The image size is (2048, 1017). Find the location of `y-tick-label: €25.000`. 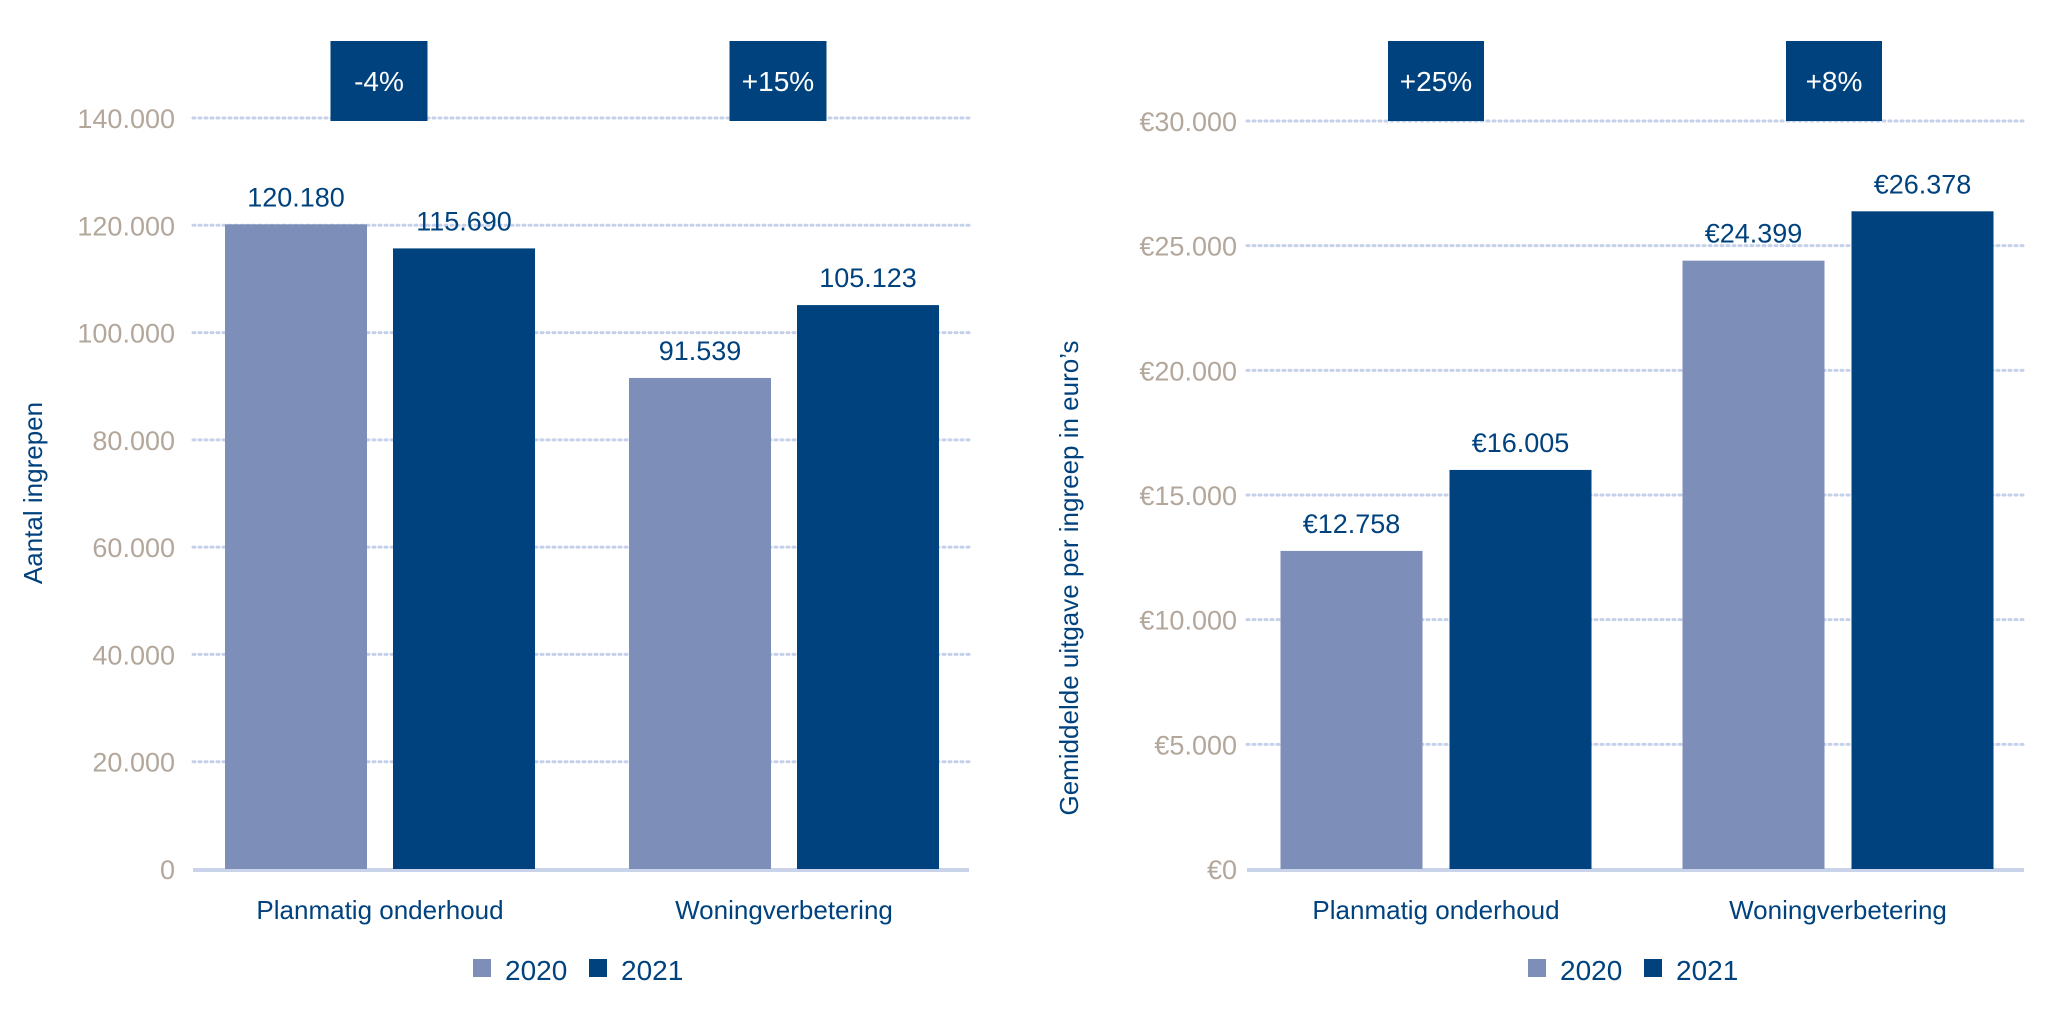

y-tick-label: €25.000 is located at coordinates (1188, 247).